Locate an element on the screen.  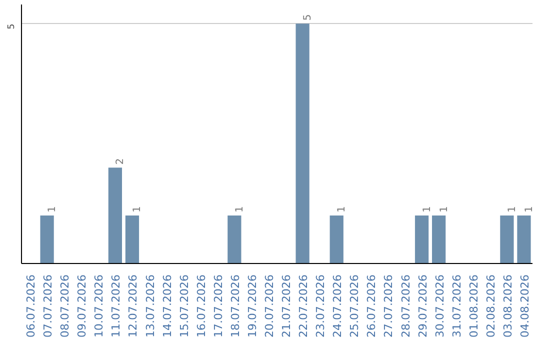
x-tick-label: 31.07.2026 is located at coordinates (457, 306).